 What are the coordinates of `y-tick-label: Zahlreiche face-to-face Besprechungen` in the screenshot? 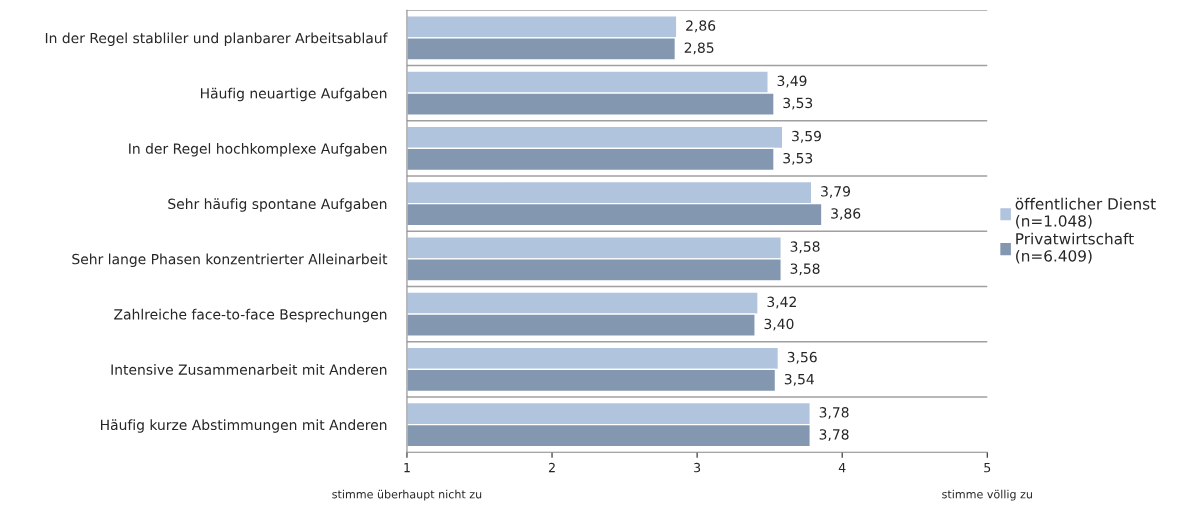 It's located at (250, 315).